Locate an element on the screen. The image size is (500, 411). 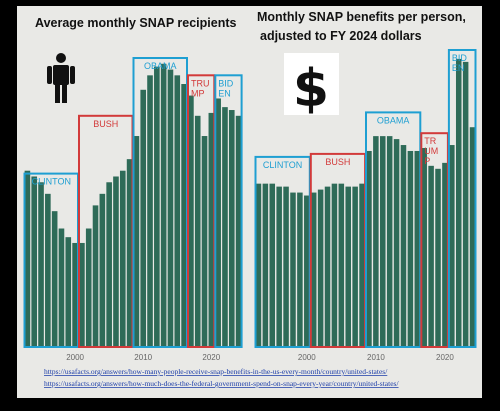
chart-1-era-label-4-0: BID is located at coordinates (226, 83).